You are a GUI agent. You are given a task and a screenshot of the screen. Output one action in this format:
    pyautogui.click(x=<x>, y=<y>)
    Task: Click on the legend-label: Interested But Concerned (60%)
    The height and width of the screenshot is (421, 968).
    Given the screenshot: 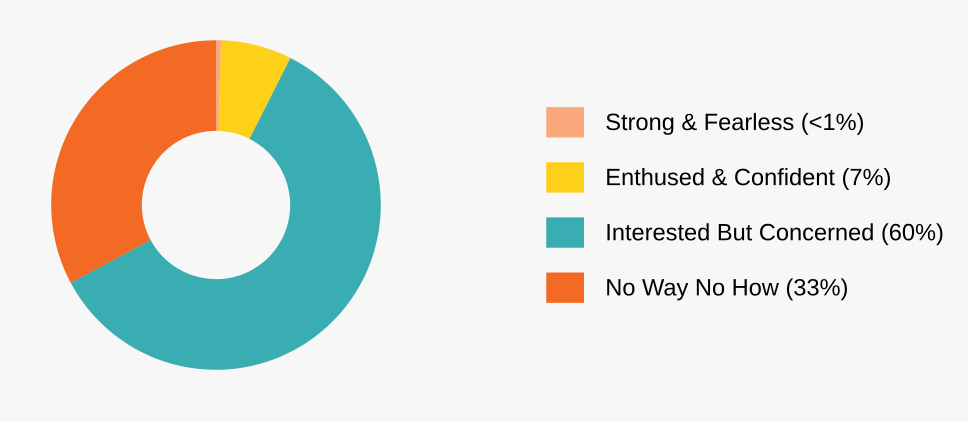 What is the action you would take?
    pyautogui.click(x=774, y=234)
    